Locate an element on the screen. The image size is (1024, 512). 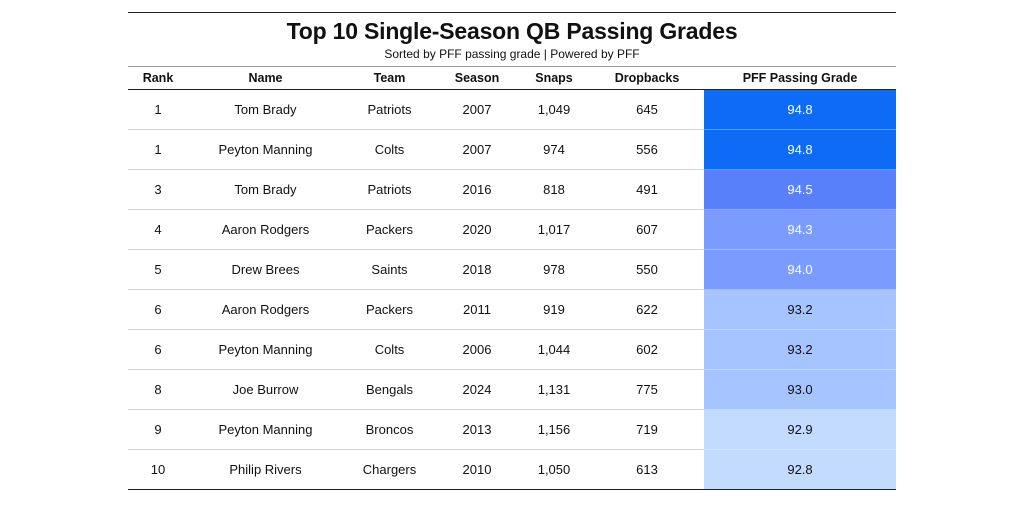
cell-snaps: 1,044 is located at coordinates (554, 349).